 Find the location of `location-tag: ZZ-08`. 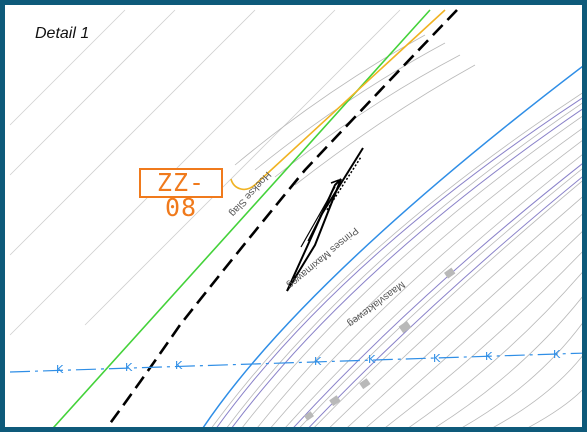

location-tag: ZZ-08 is located at coordinates (181, 194).